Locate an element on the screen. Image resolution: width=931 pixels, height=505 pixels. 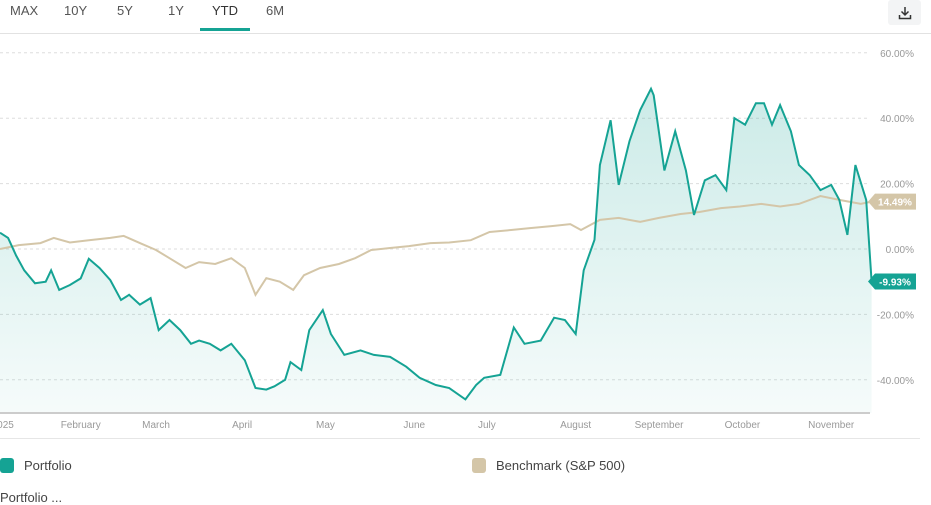
y-tick-label: 0.00% is located at coordinates (900, 250).